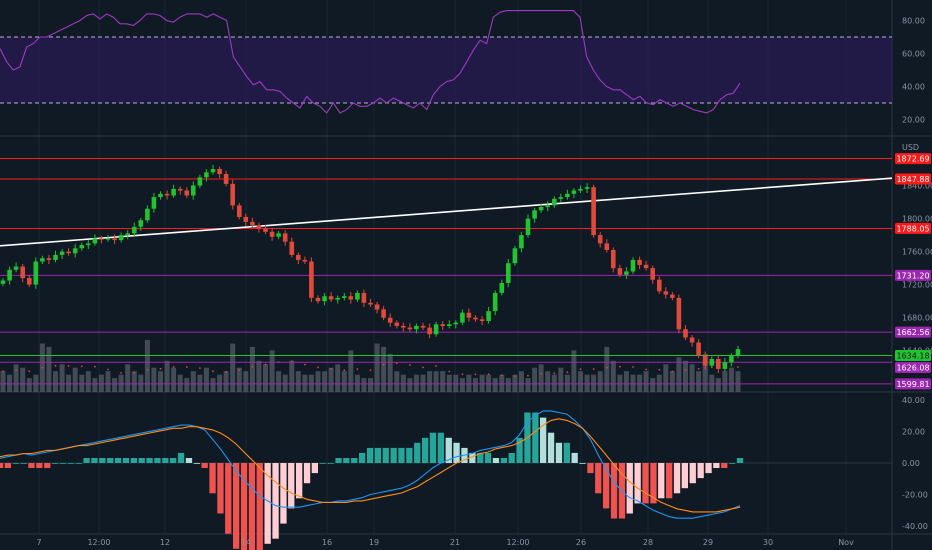 Image resolution: width=932 pixels, height=550 pixels. Describe the element at coordinates (912, 228) in the screenshot. I see `price-level-label: 1788.05` at that location.